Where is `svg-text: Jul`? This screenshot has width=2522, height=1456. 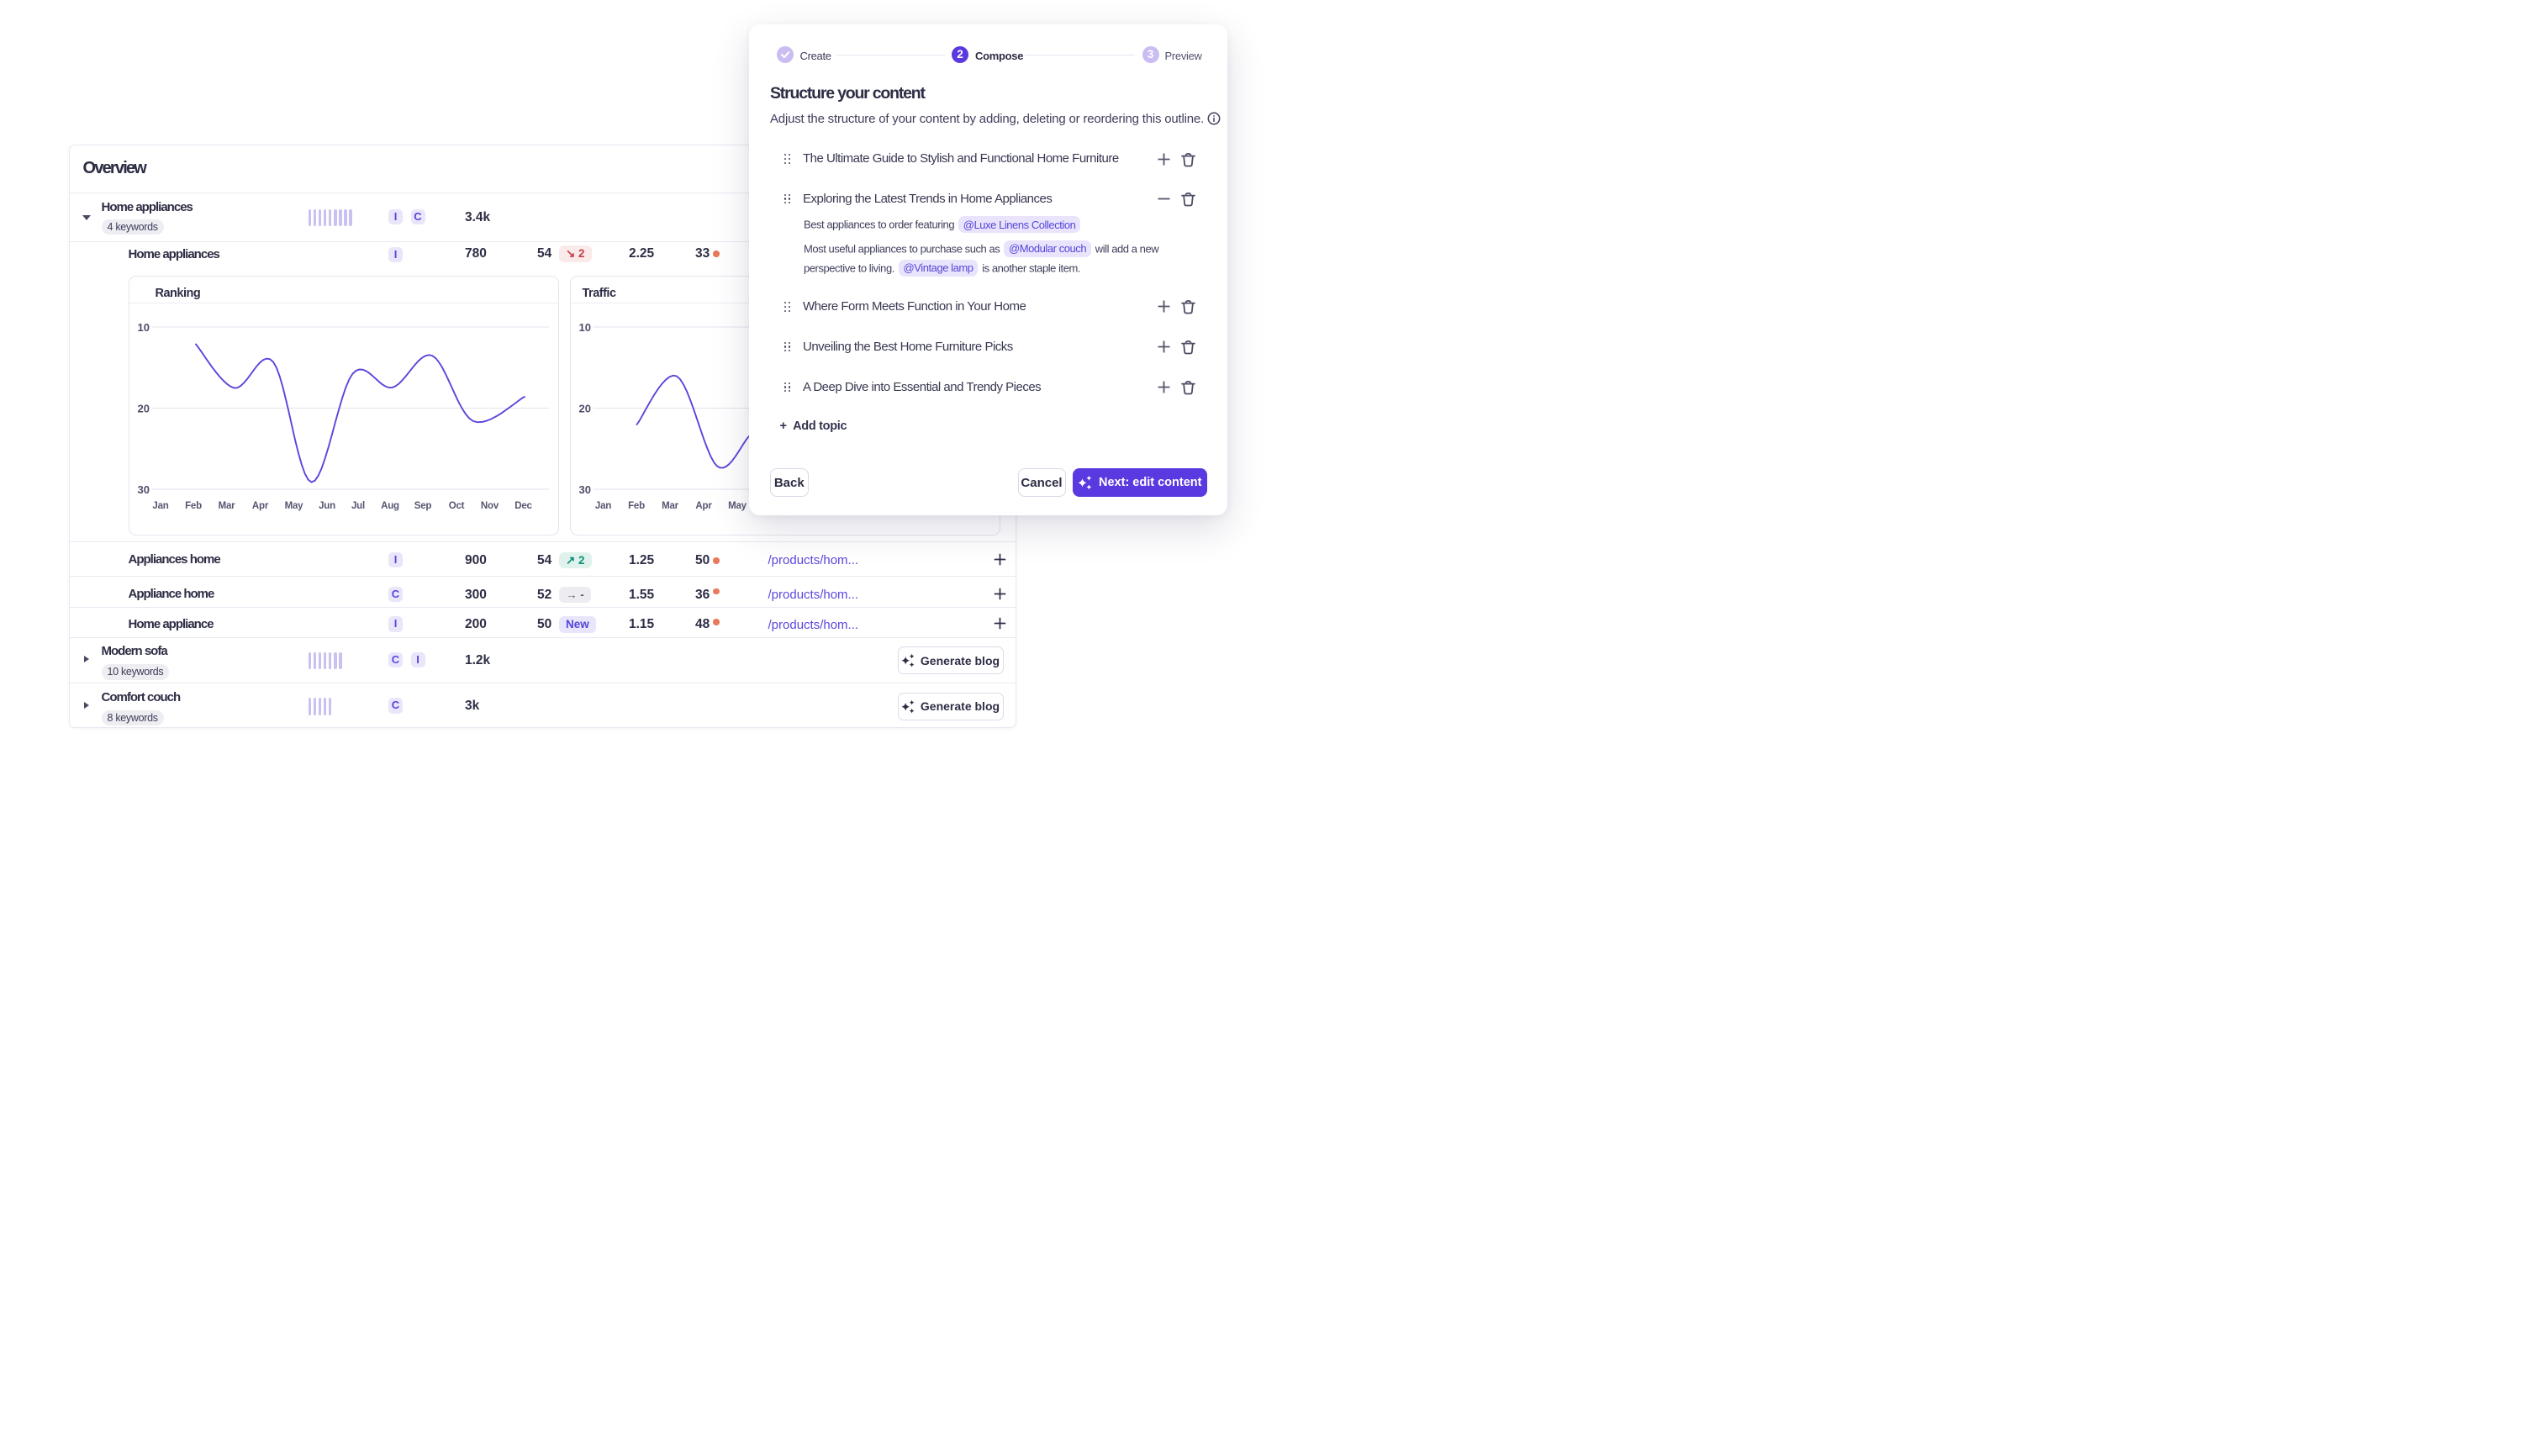 svg-text: Jul is located at coordinates (358, 506).